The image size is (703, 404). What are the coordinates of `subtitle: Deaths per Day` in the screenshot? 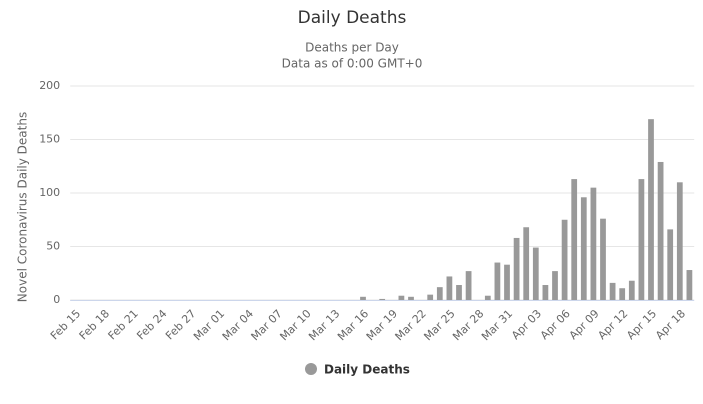 It's located at (352, 48).